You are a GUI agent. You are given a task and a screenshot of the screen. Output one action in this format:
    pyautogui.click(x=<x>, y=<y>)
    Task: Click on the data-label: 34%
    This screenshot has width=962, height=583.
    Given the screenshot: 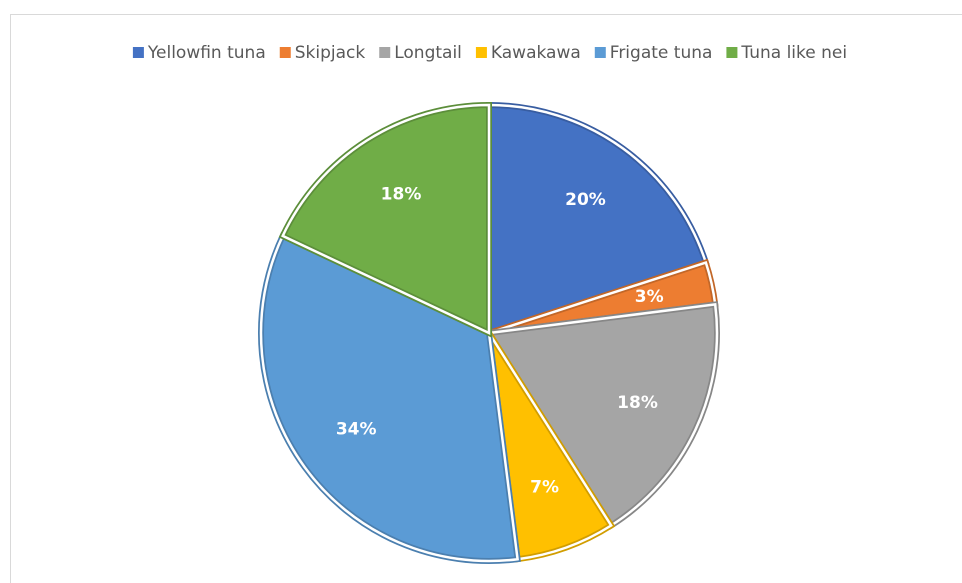 What is the action you would take?
    pyautogui.click(x=356, y=429)
    